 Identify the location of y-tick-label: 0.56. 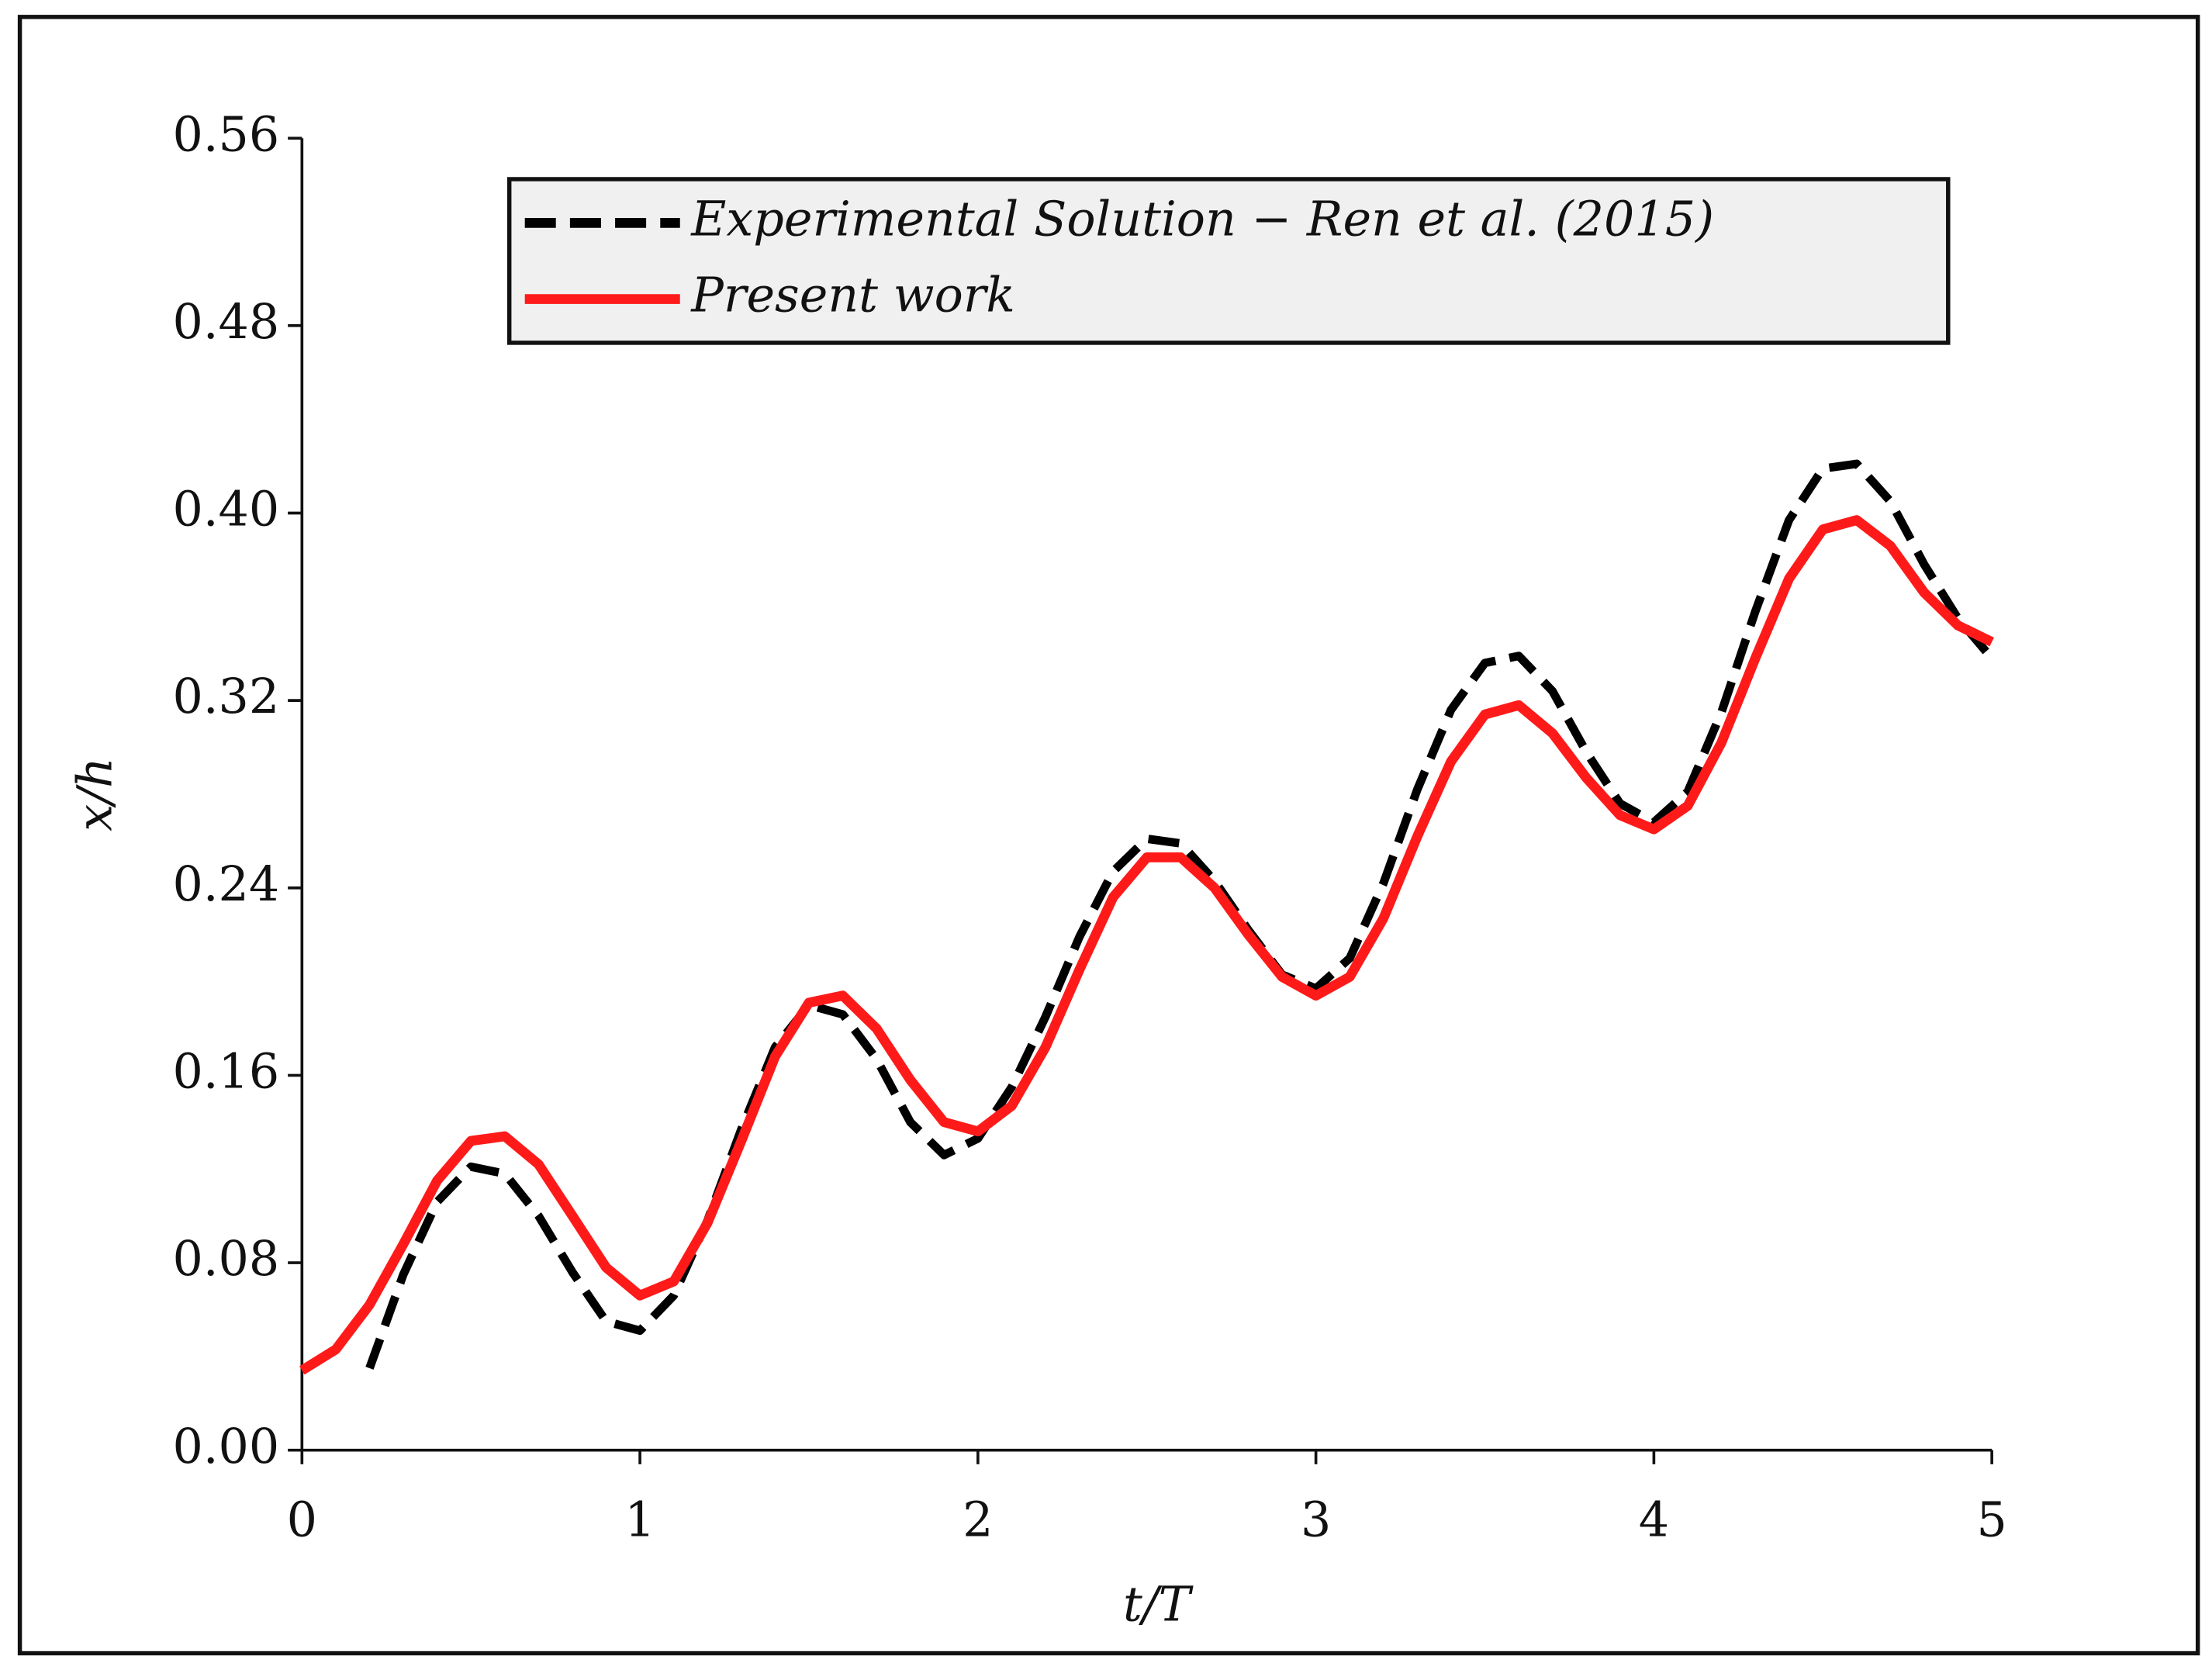
(226, 134).